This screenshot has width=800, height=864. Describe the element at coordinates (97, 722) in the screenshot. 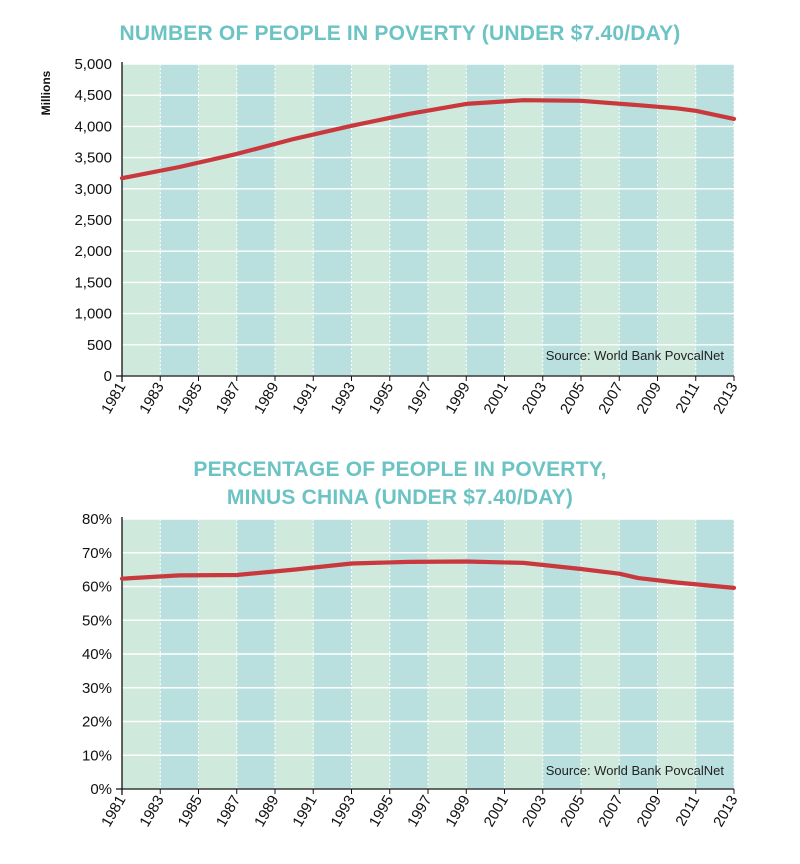

I see `y-tick-label: 20%` at that location.